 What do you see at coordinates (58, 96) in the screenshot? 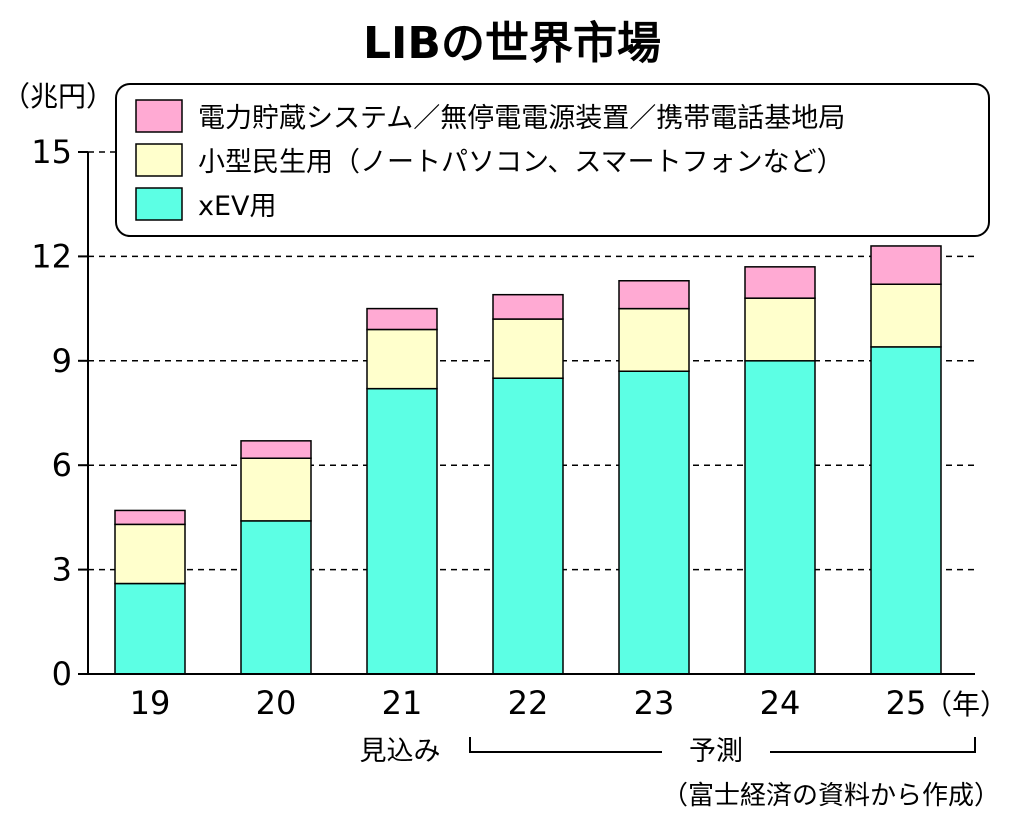
I see `y-axis-unit-label: （兆円）` at bounding box center [58, 96].